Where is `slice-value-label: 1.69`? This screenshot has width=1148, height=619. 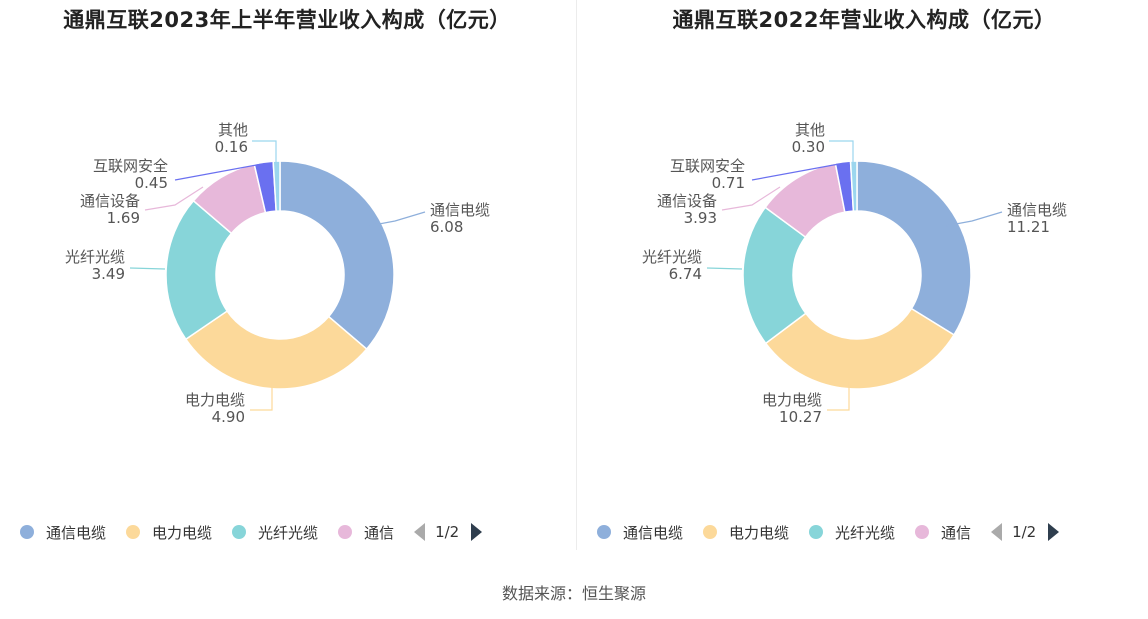 slice-value-label: 1.69 is located at coordinates (123, 218).